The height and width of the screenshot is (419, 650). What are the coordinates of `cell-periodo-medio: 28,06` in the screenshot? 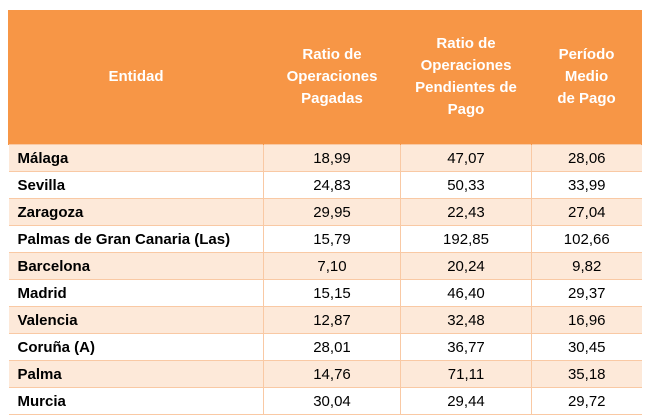 It's located at (586, 158).